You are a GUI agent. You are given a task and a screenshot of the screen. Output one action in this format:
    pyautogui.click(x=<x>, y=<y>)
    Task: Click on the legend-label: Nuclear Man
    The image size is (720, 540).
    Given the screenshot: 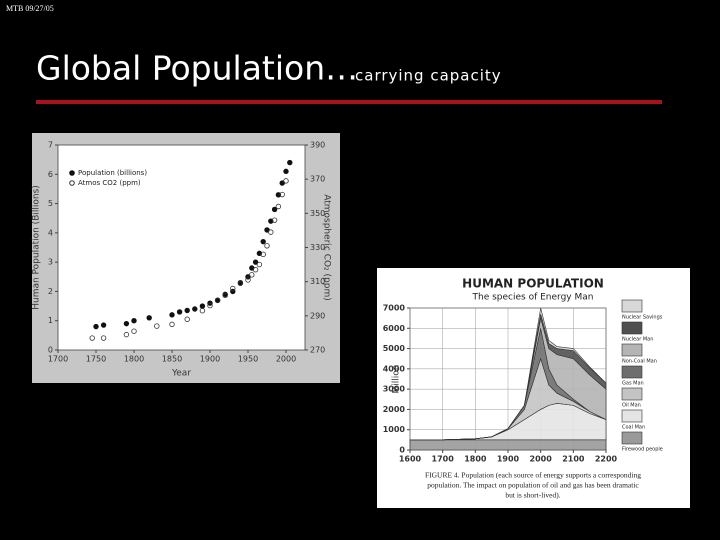 What is the action you would take?
    pyautogui.click(x=637, y=340)
    